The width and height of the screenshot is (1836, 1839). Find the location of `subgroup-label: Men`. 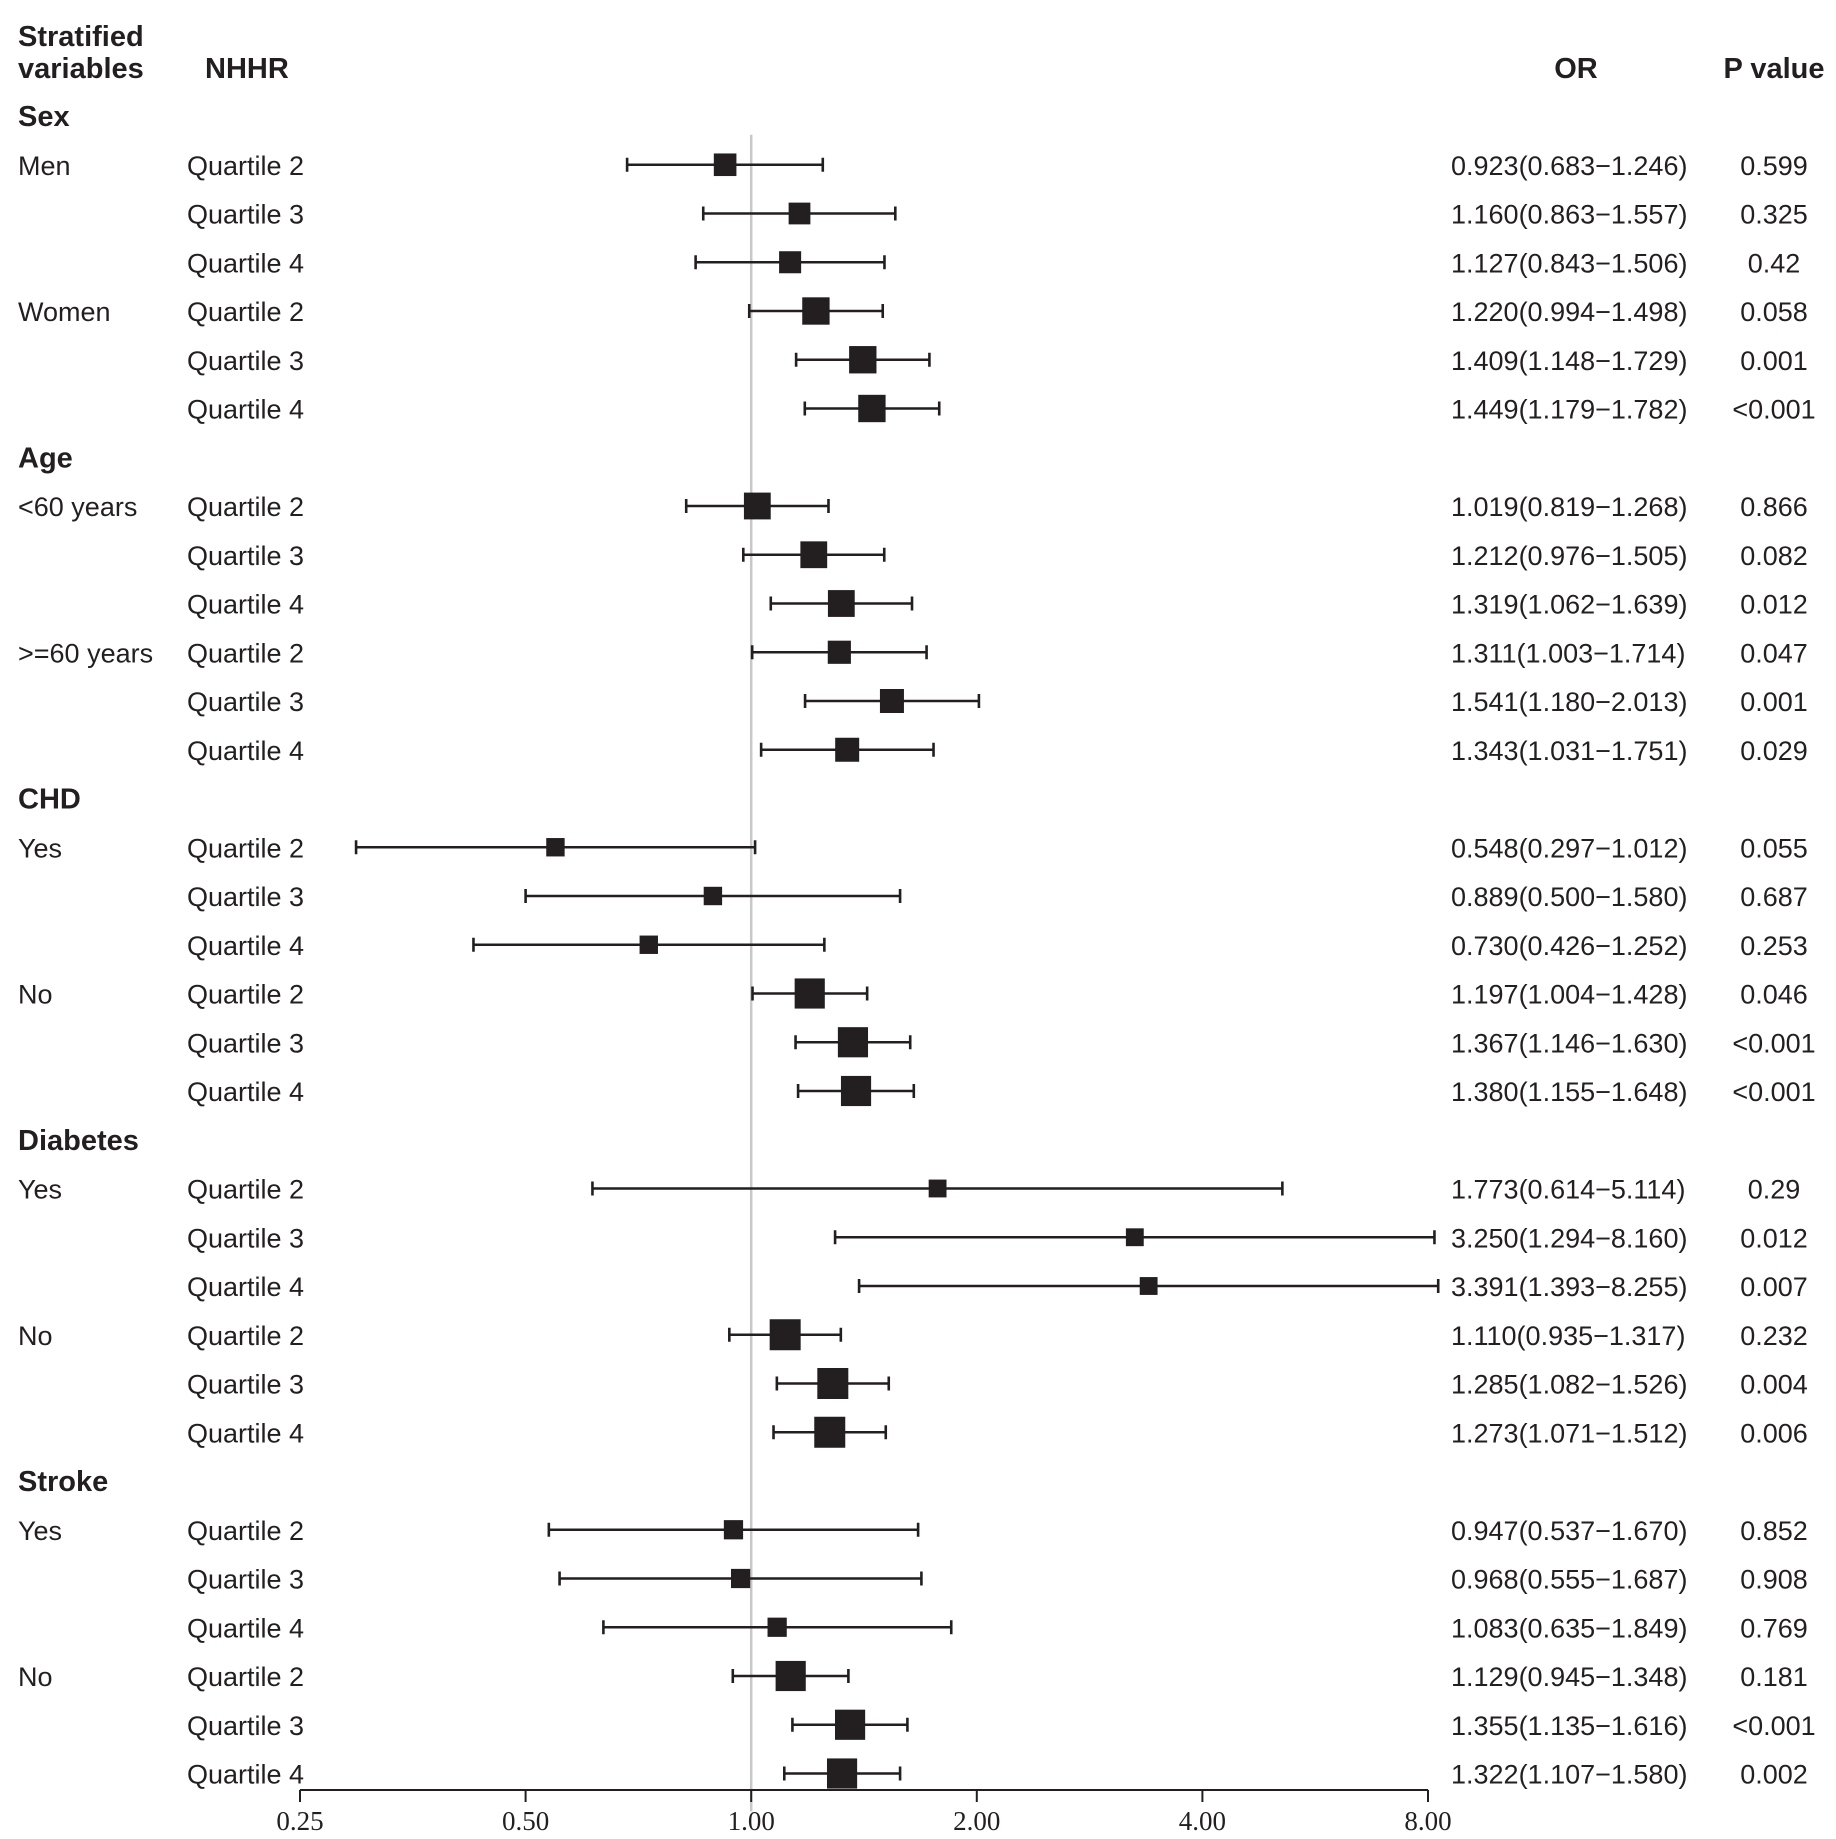

subgroup-label: Men is located at coordinates (44, 166).